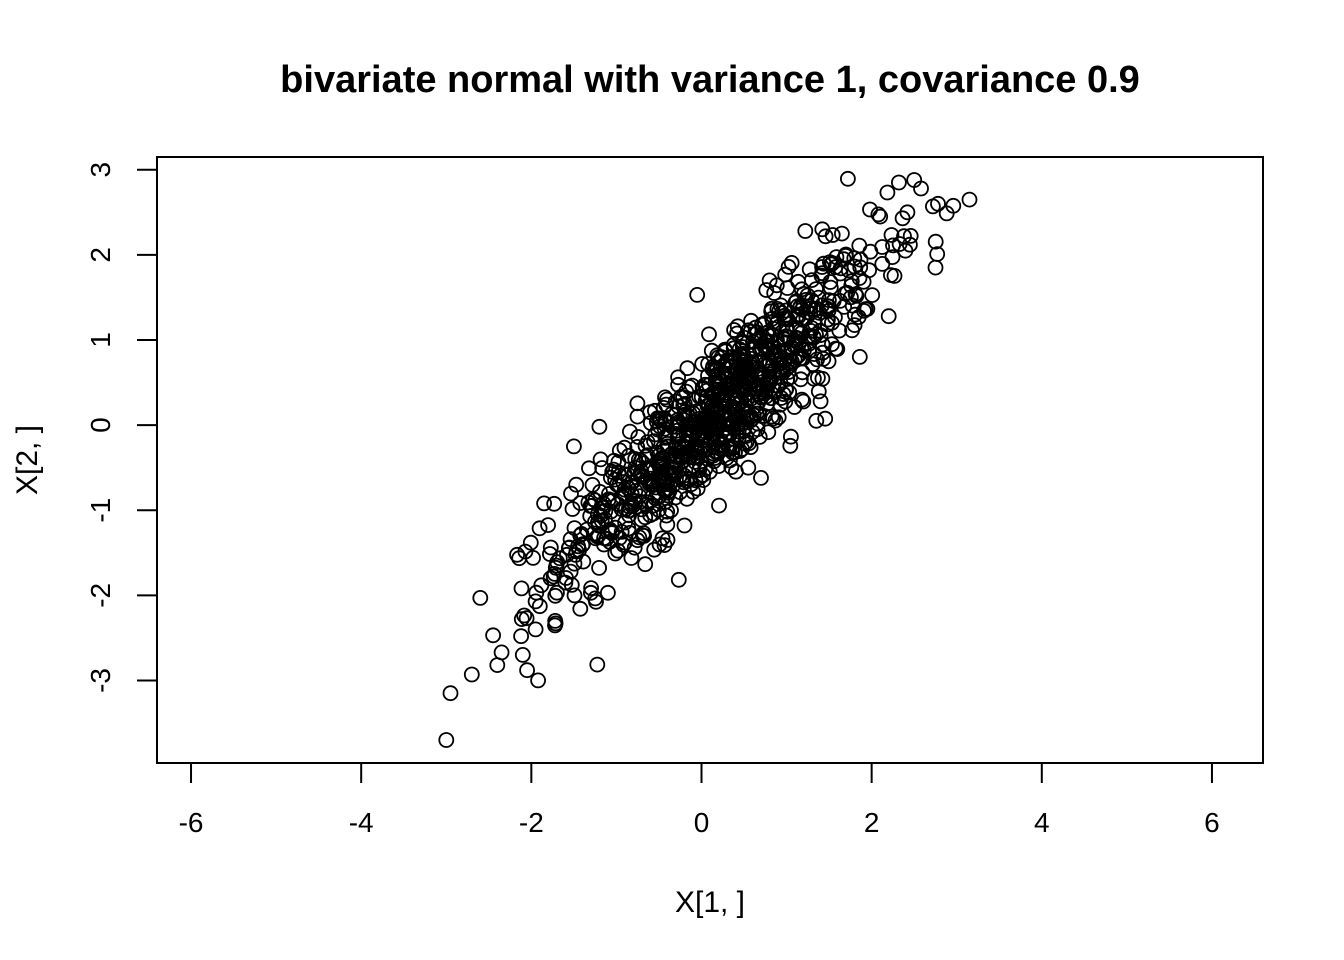 This screenshot has width=1344, height=960. Describe the element at coordinates (710, 902) in the screenshot. I see `x-axis-label: X[1, ]` at that location.